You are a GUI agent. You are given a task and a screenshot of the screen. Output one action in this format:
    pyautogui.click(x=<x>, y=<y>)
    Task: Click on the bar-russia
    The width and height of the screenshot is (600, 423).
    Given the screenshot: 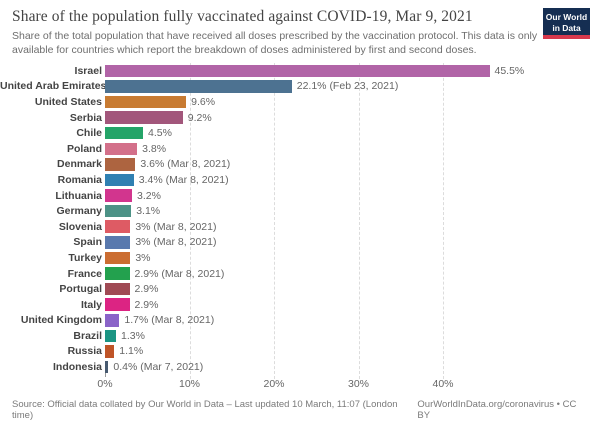 What is the action you would take?
    pyautogui.click(x=110, y=351)
    